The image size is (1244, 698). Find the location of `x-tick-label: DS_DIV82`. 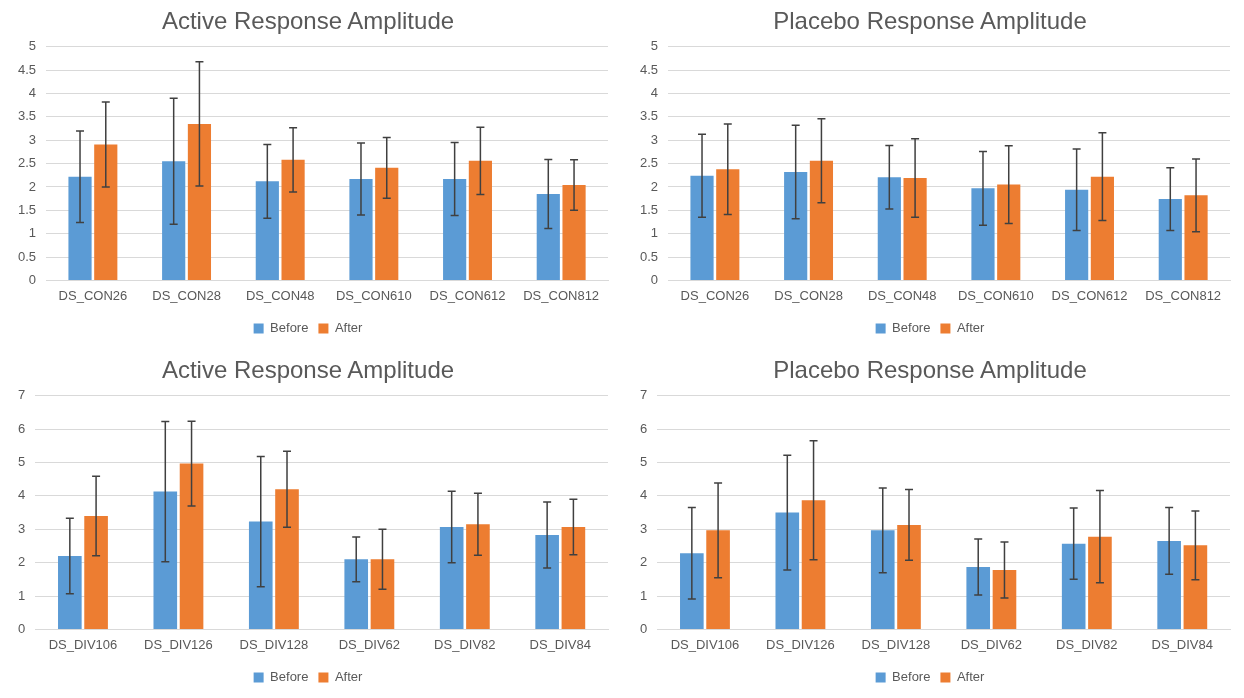

x-tick-label: DS_DIV82 is located at coordinates (1087, 644).